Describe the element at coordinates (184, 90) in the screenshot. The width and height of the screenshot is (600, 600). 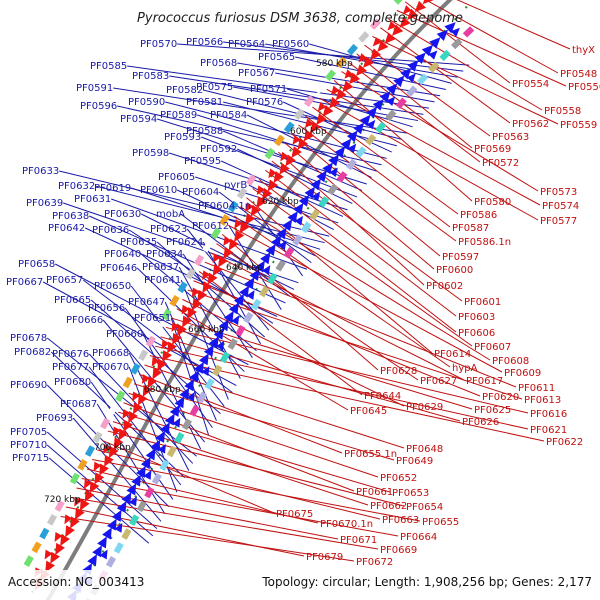
I see `forward-gene-label: PF0582` at that location.